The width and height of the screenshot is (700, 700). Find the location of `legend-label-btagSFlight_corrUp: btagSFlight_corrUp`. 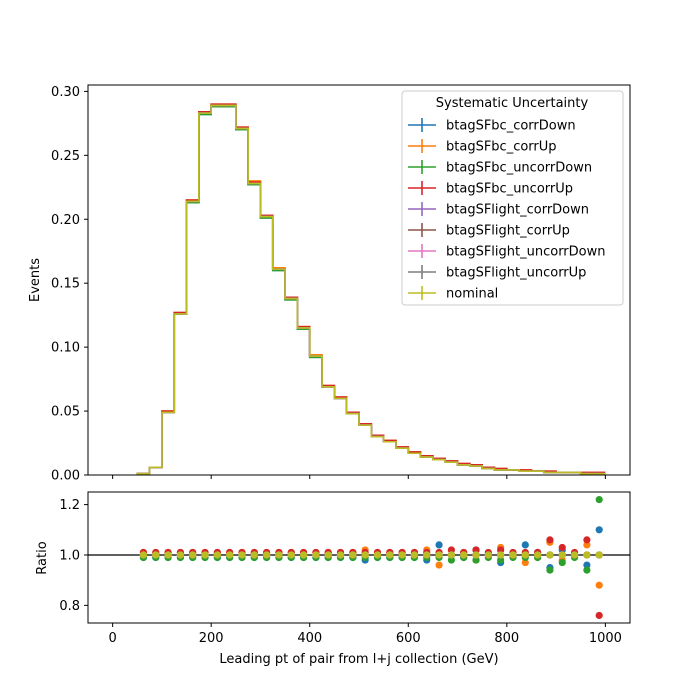

legend-label-btagSFlight_corrUp: btagSFlight_corrUp is located at coordinates (508, 231).